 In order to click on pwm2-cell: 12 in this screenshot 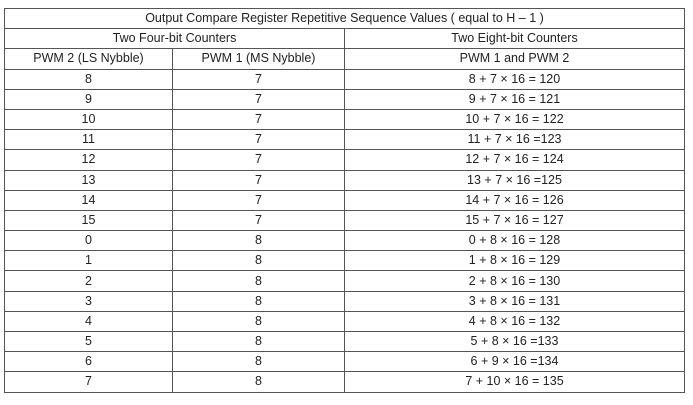, I will do `click(88, 160)`.